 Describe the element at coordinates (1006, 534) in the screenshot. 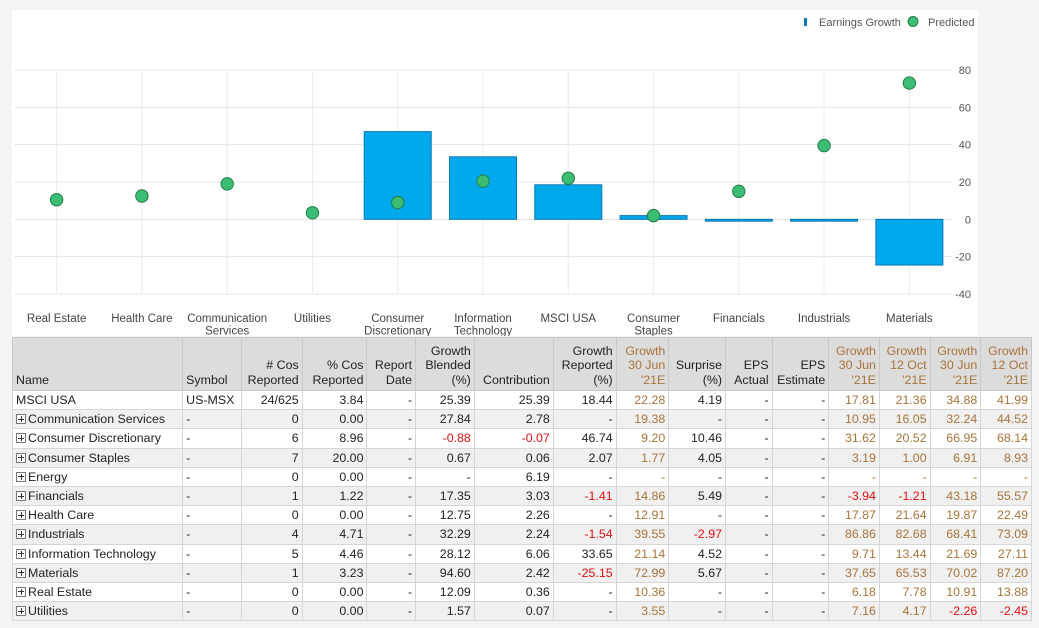

I see `table-cell: 73.09` at that location.